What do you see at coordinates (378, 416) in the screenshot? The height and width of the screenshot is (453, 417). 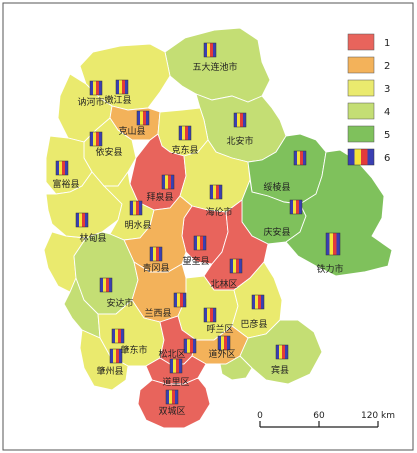 I see `scale-label-120: 120 km` at bounding box center [378, 416].